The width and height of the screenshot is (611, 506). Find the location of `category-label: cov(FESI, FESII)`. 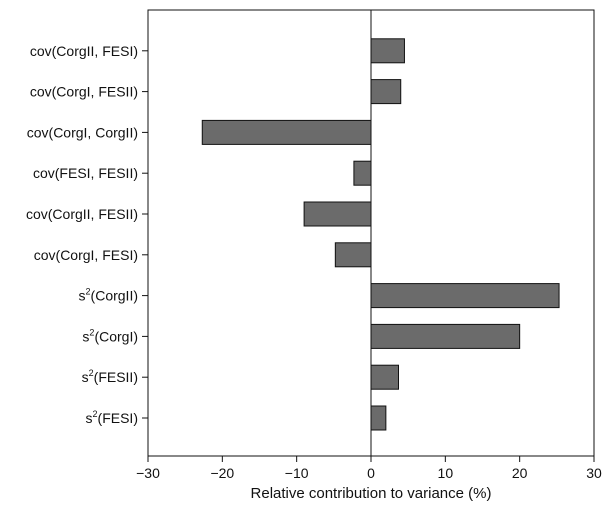

category-label: cov(FESI, FESII) is located at coordinates (85, 173).